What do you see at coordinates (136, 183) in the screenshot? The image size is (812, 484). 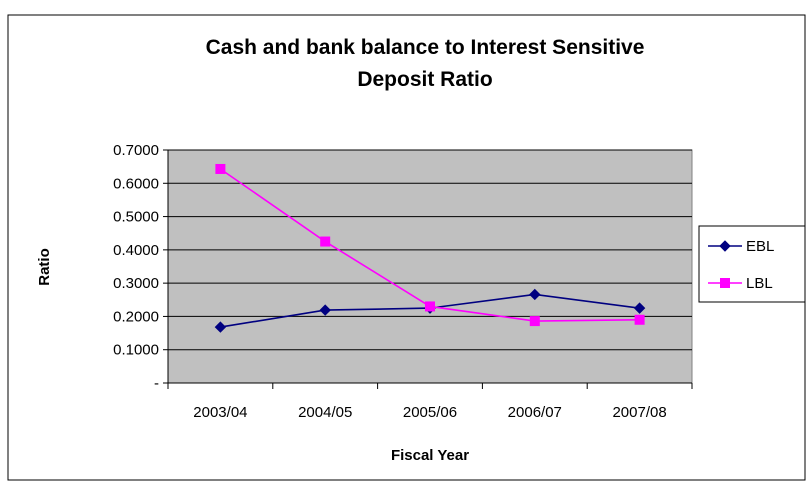 I see `y-tick-label: 0.6000` at bounding box center [136, 183].